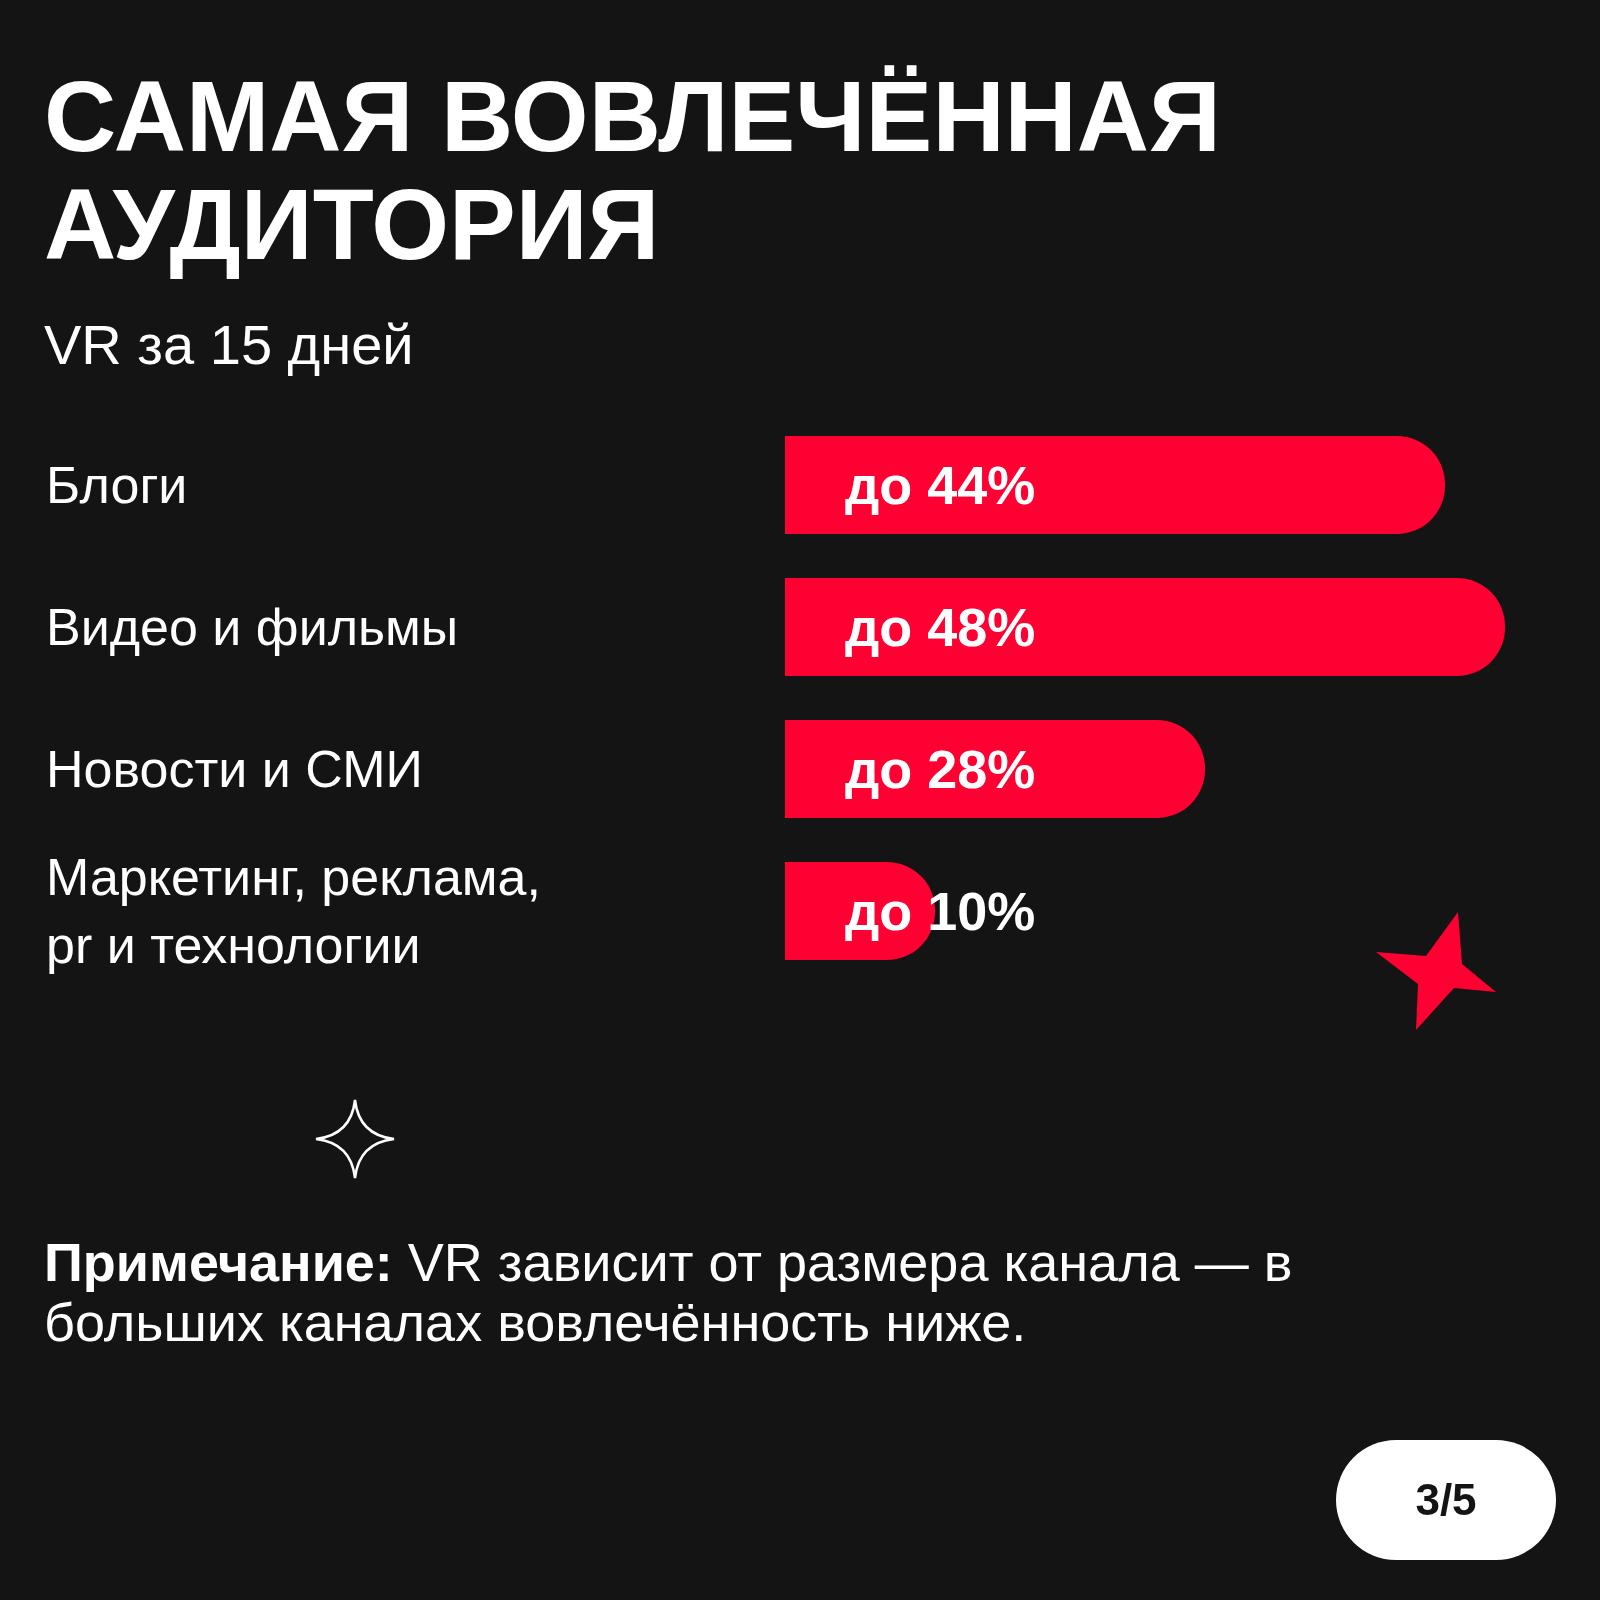  I want to click on data-label: до 44%, so click(940, 485).